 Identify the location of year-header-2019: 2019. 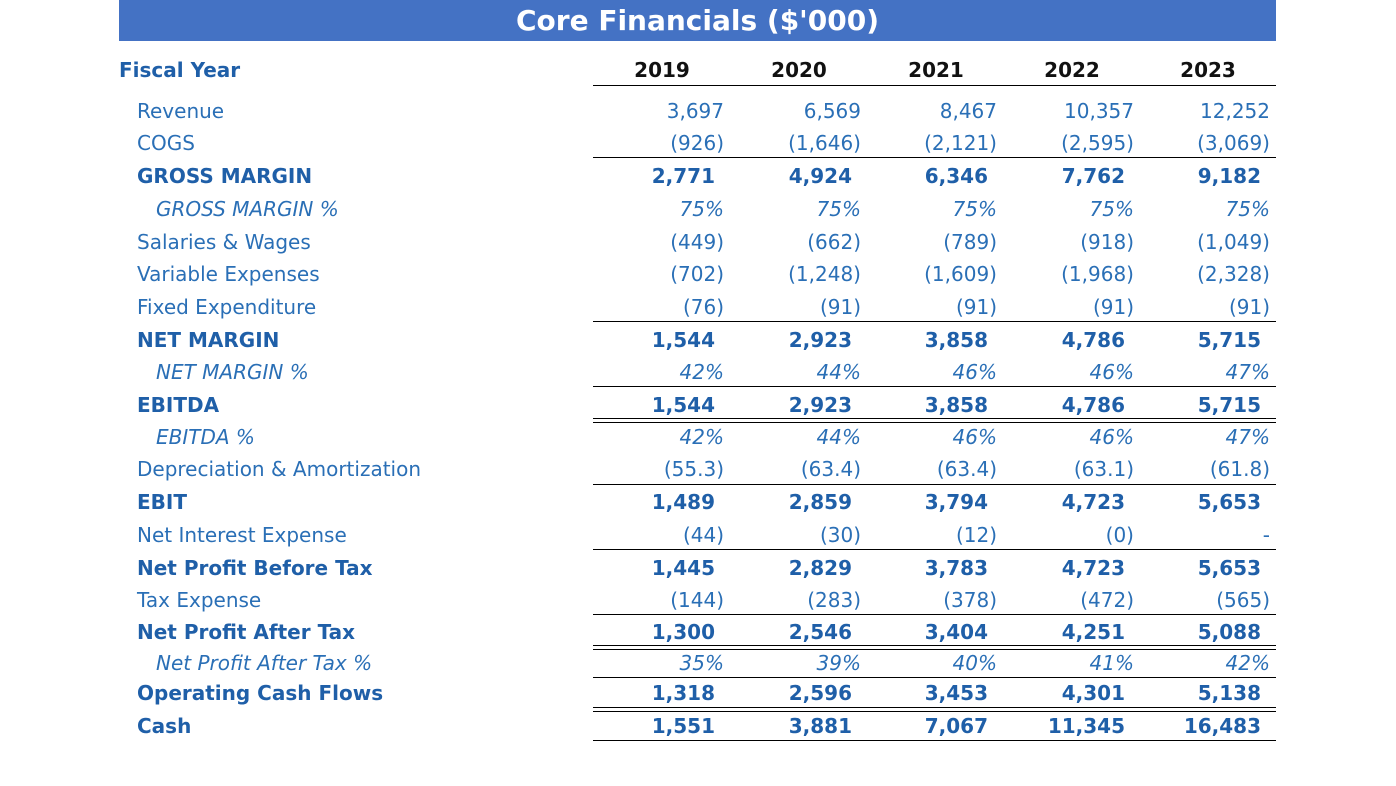
(662, 70).